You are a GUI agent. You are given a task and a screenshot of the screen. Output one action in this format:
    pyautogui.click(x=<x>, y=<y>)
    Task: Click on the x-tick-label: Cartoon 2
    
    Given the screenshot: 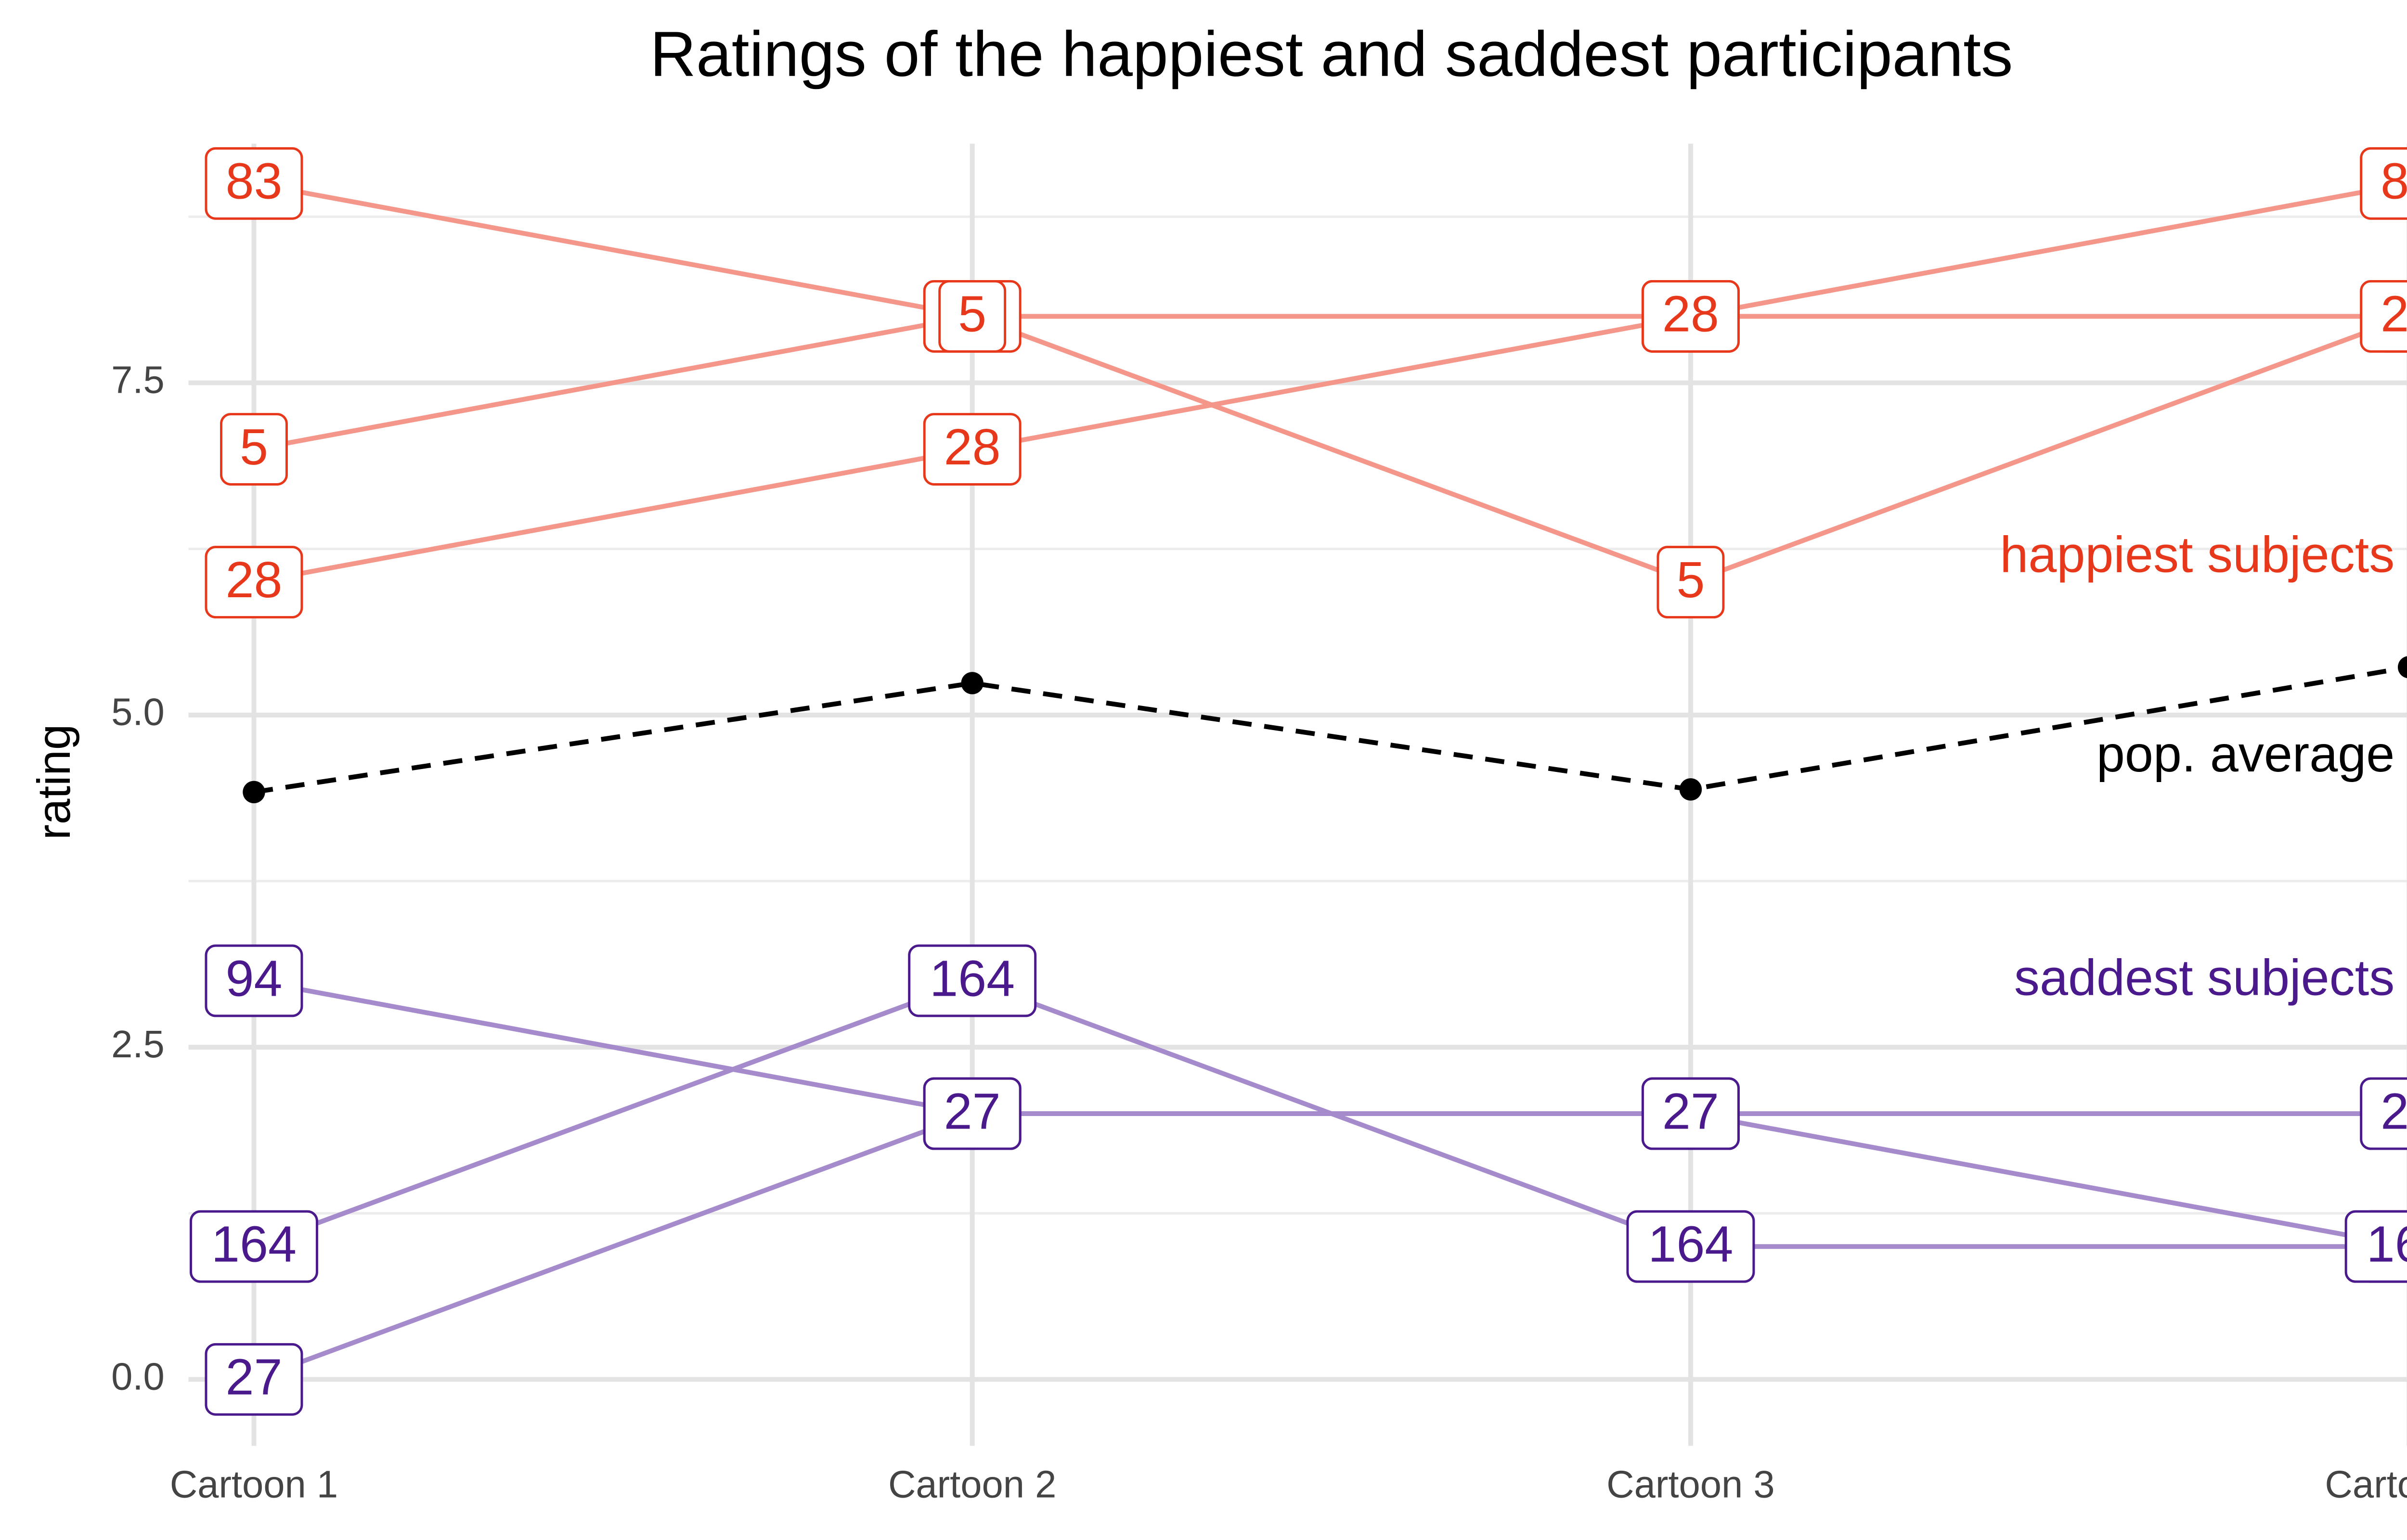 What is the action you would take?
    pyautogui.click(x=972, y=1484)
    